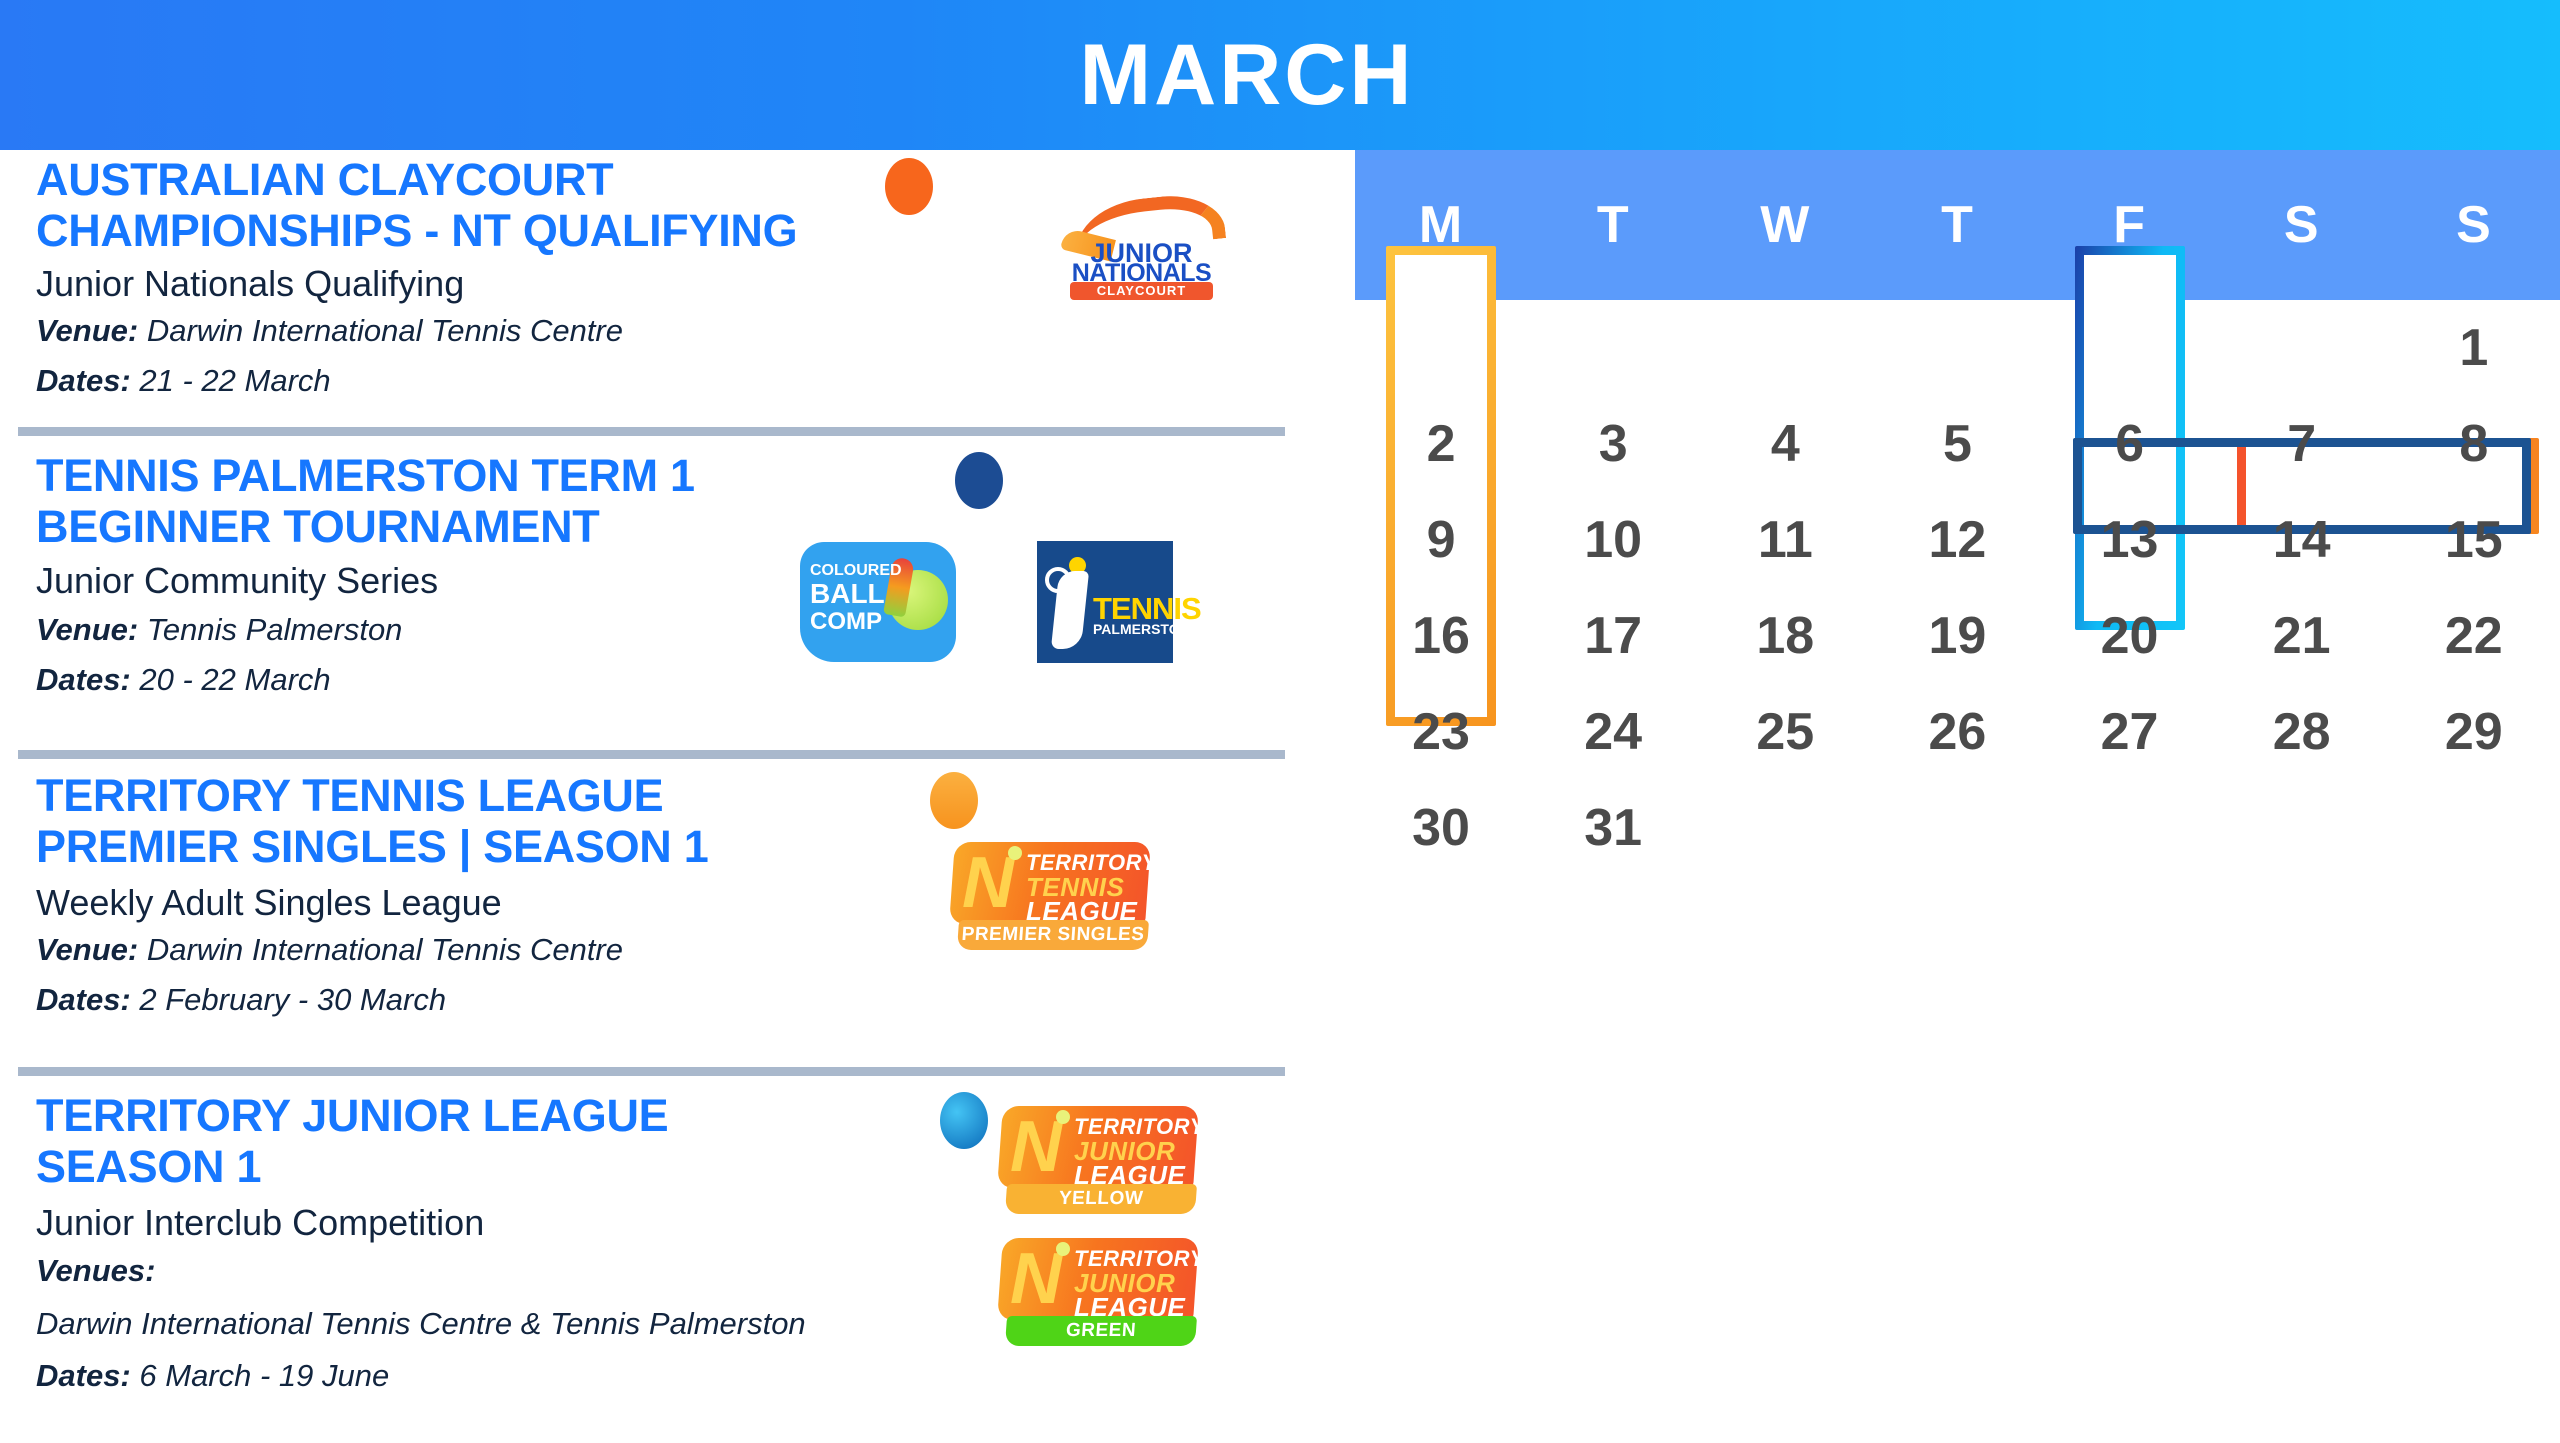  I want to click on calendar-day-14: 14, so click(2301, 540).